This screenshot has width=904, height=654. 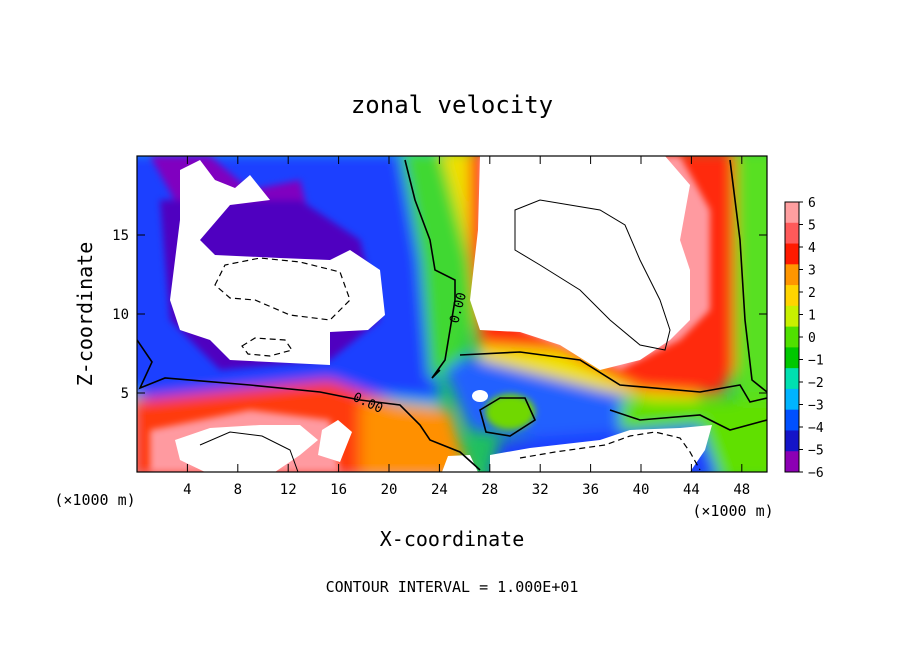 I want to click on saturated-region-lower-right, so click(x=601, y=448).